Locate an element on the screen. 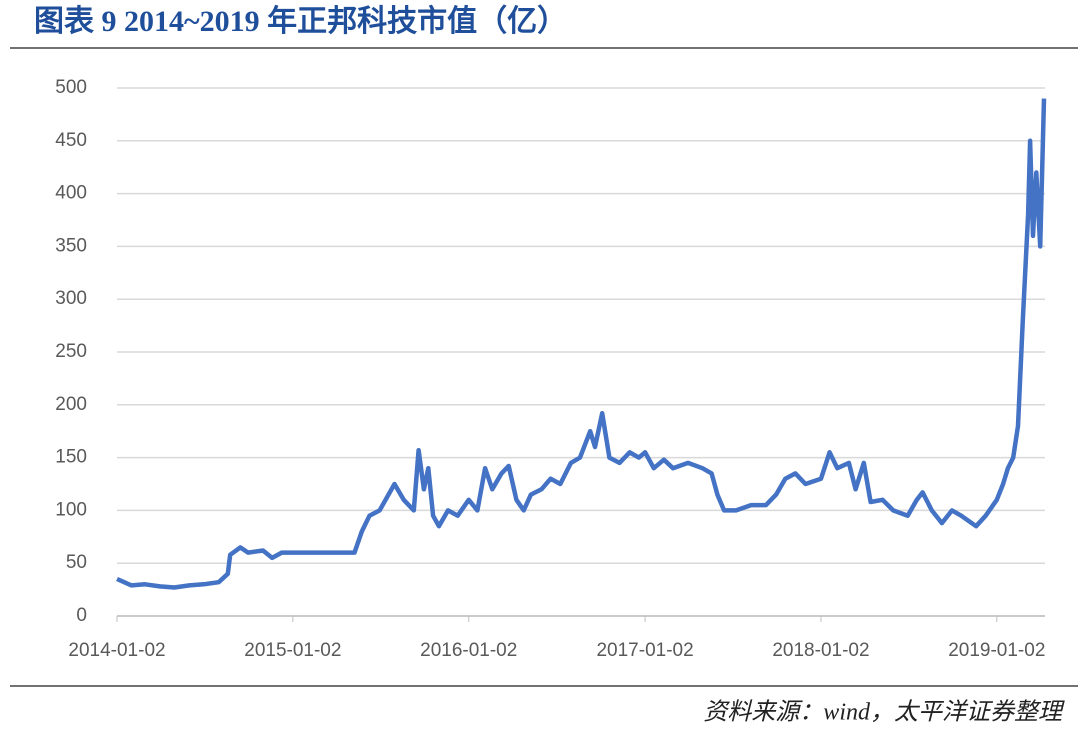 Image resolution: width=1080 pixels, height=736 pixels. y-tick-label: 400 is located at coordinates (71, 193).